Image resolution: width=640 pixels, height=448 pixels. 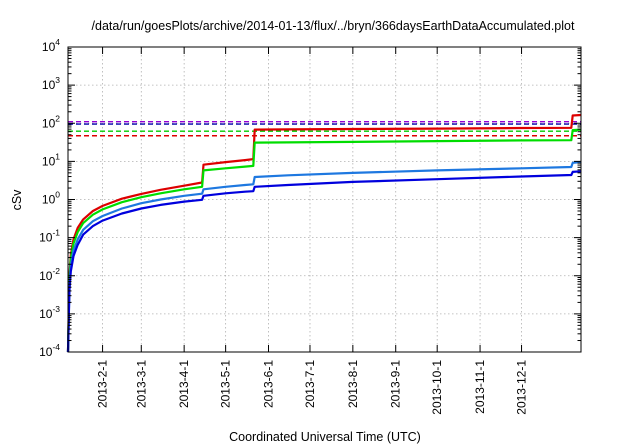 What do you see at coordinates (51, 45) in the screenshot?
I see `y-tick-label: 10⁴` at bounding box center [51, 45].